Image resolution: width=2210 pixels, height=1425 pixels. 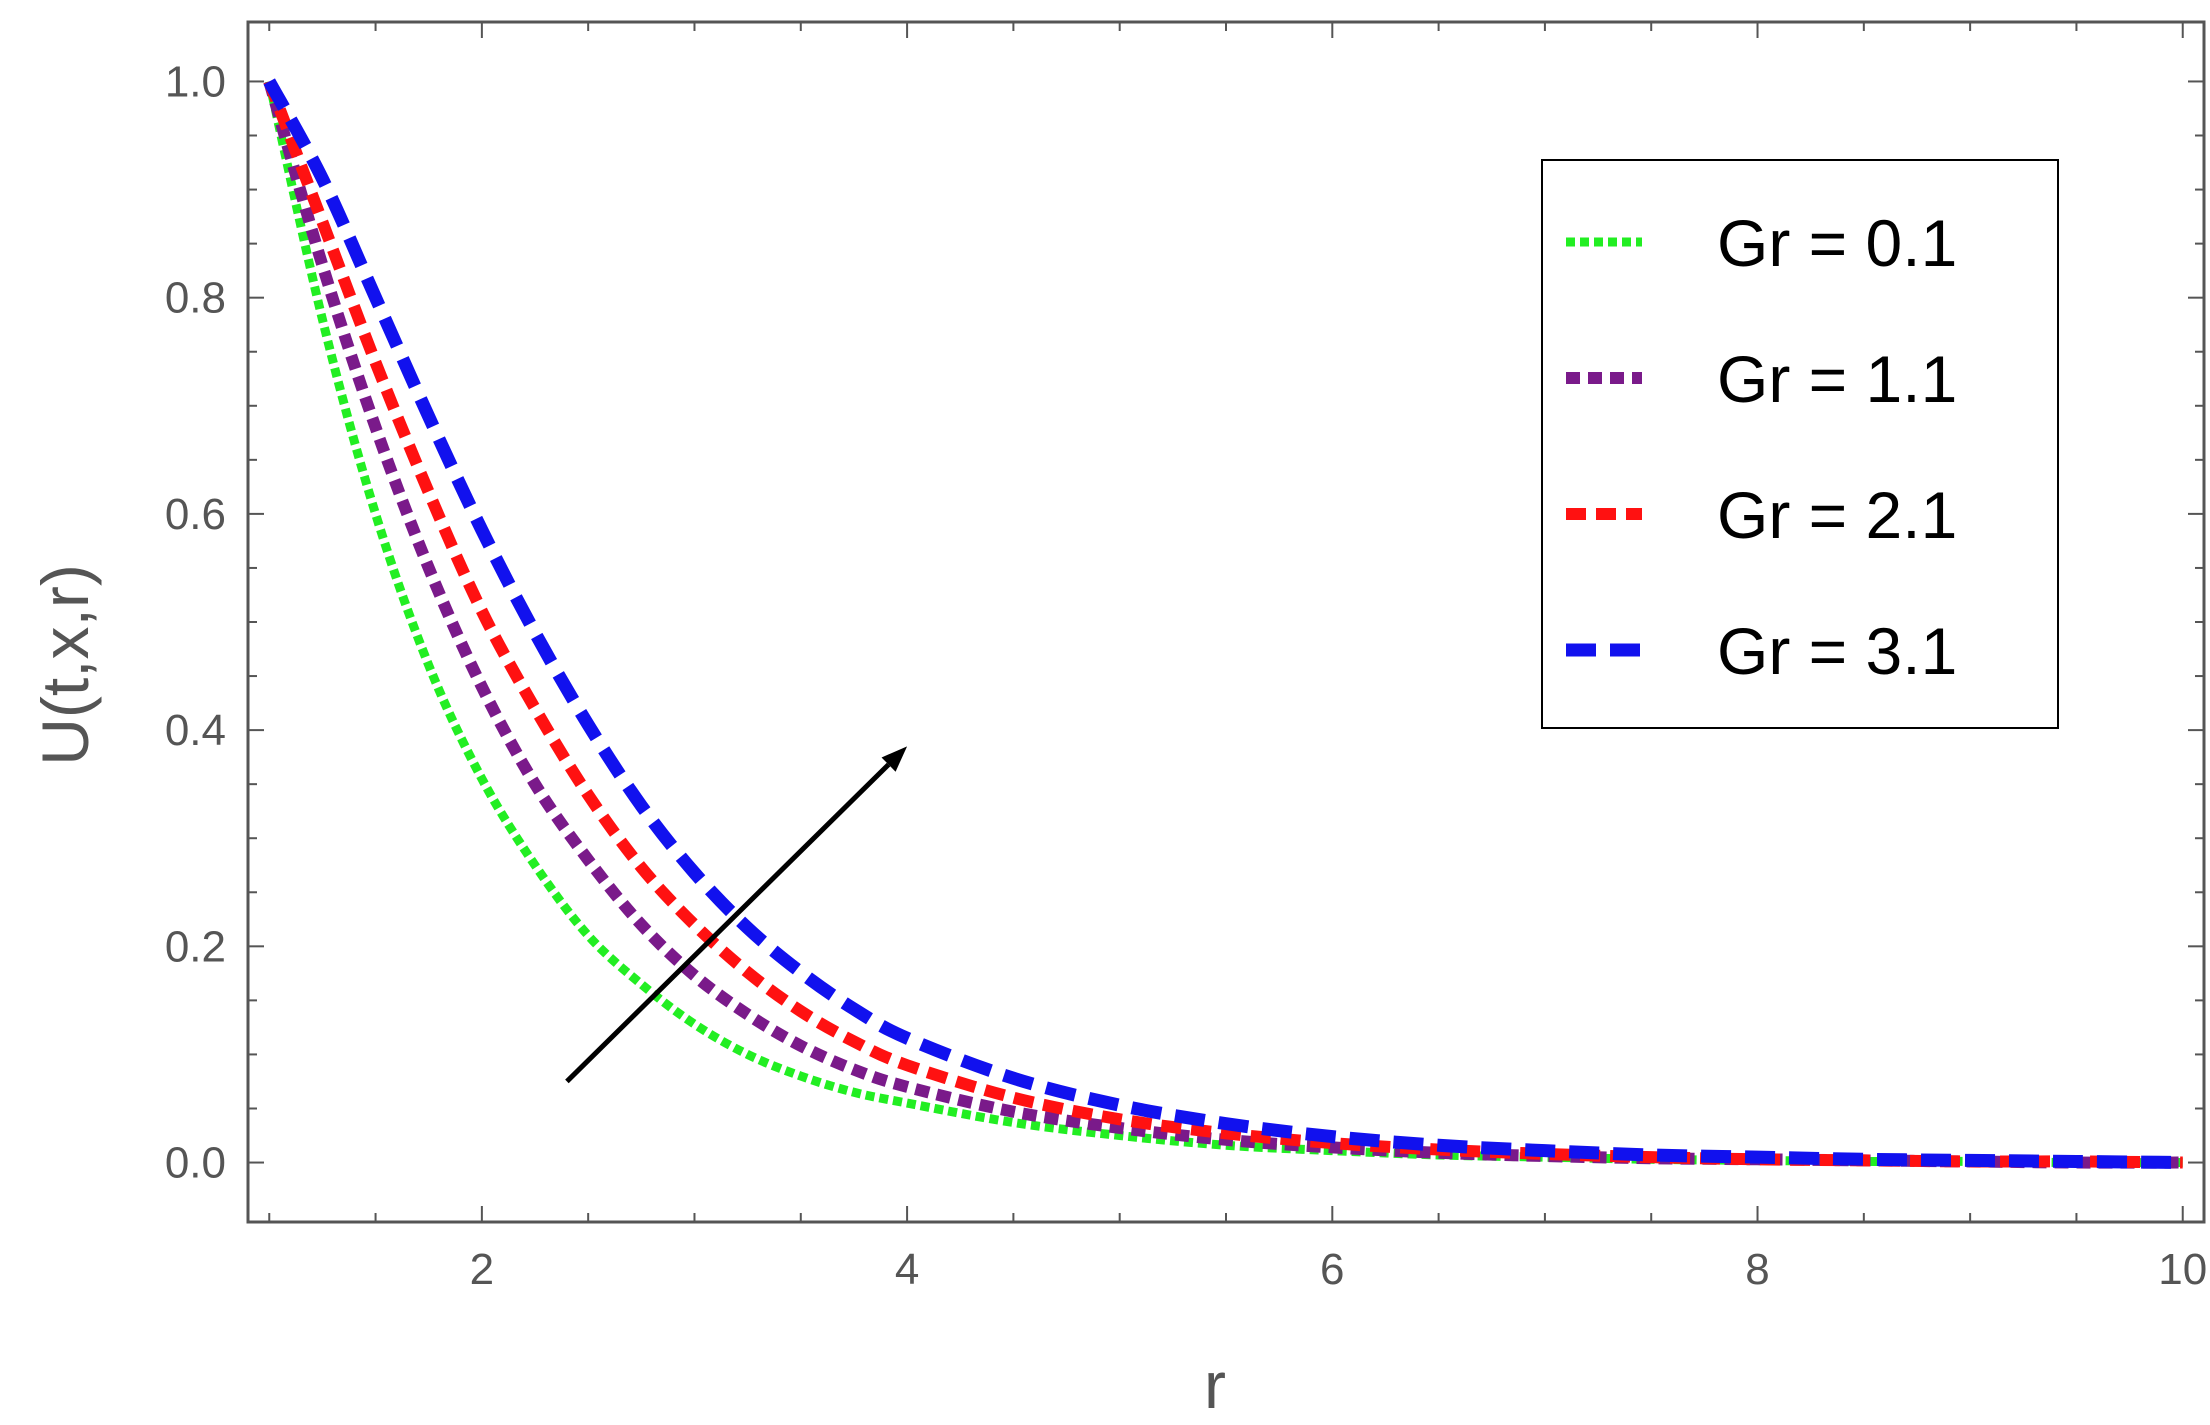 I want to click on x-axis-label: r, so click(x=1215, y=1385).